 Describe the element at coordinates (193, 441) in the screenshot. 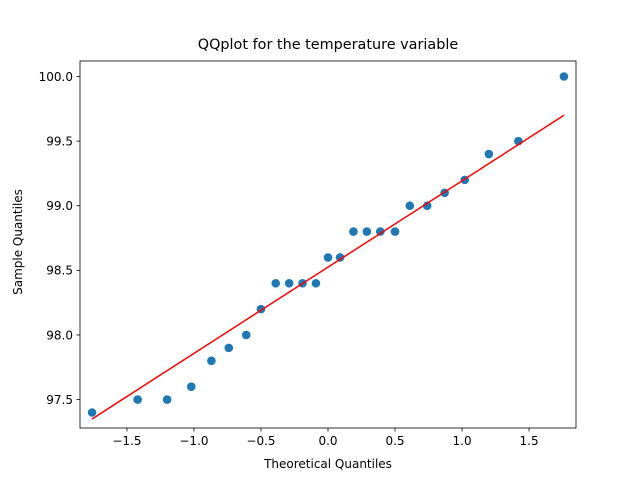

I see `x-tick-label: −1.0` at that location.